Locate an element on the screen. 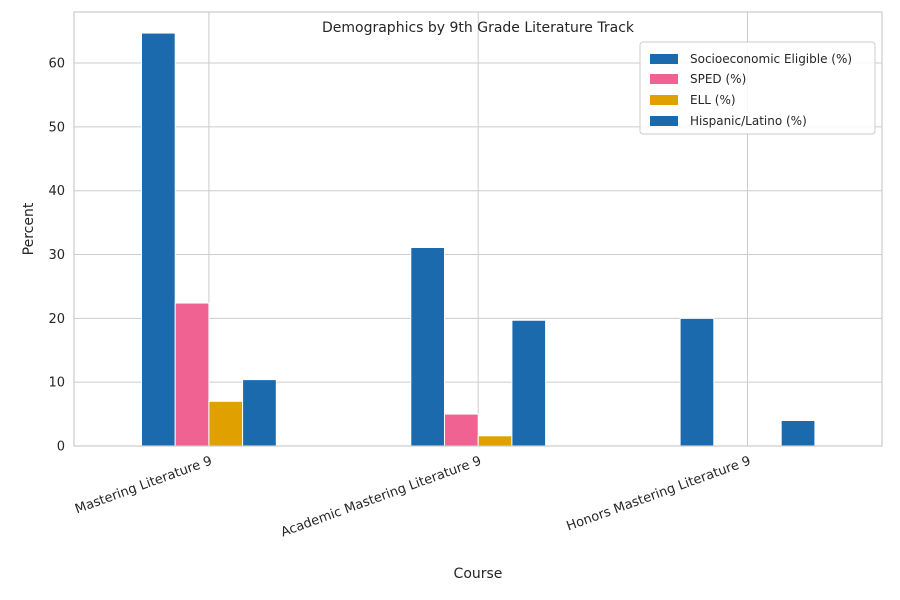 This screenshot has height=600, width=900. y-tick-label: 30 is located at coordinates (56, 255).